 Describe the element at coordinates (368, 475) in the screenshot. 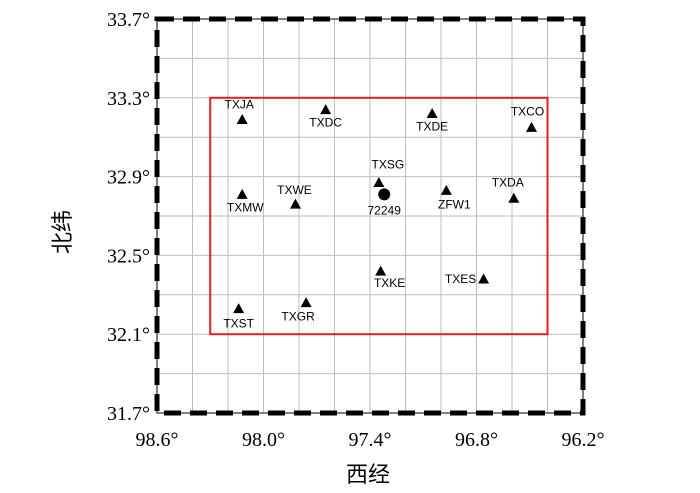

I see `x-axis-title: 西经` at that location.